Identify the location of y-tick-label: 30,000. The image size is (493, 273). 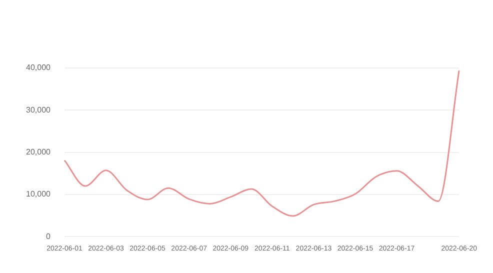
(39, 109).